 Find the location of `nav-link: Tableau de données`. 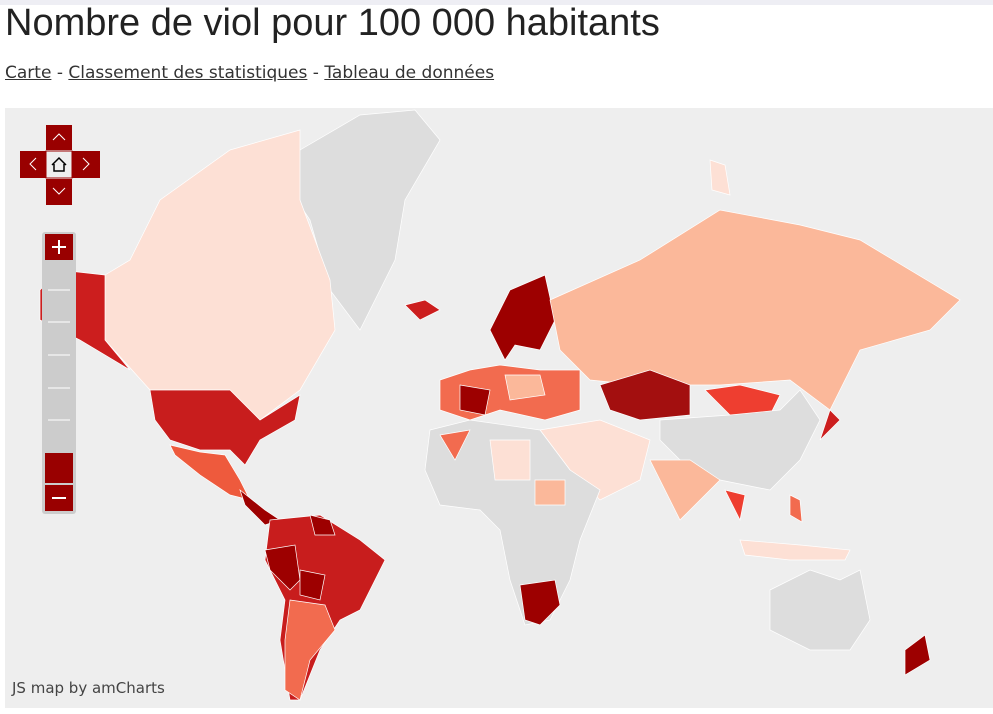

nav-link: Tableau de données is located at coordinates (409, 73).